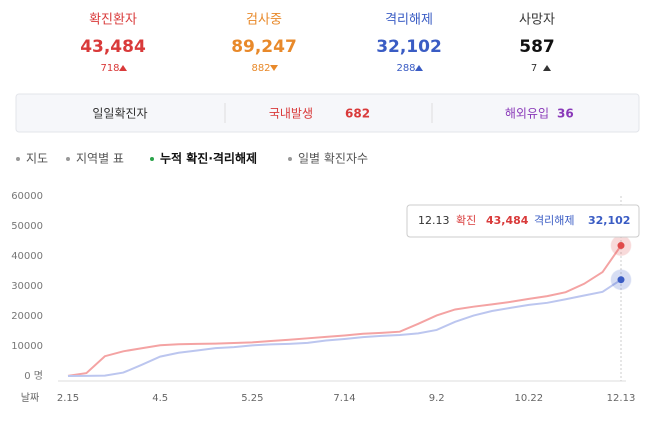 Image resolution: width=650 pixels, height=425 pixels. Describe the element at coordinates (208, 158) in the screenshot. I see `tab: 누적 확진·격리해제` at that location.